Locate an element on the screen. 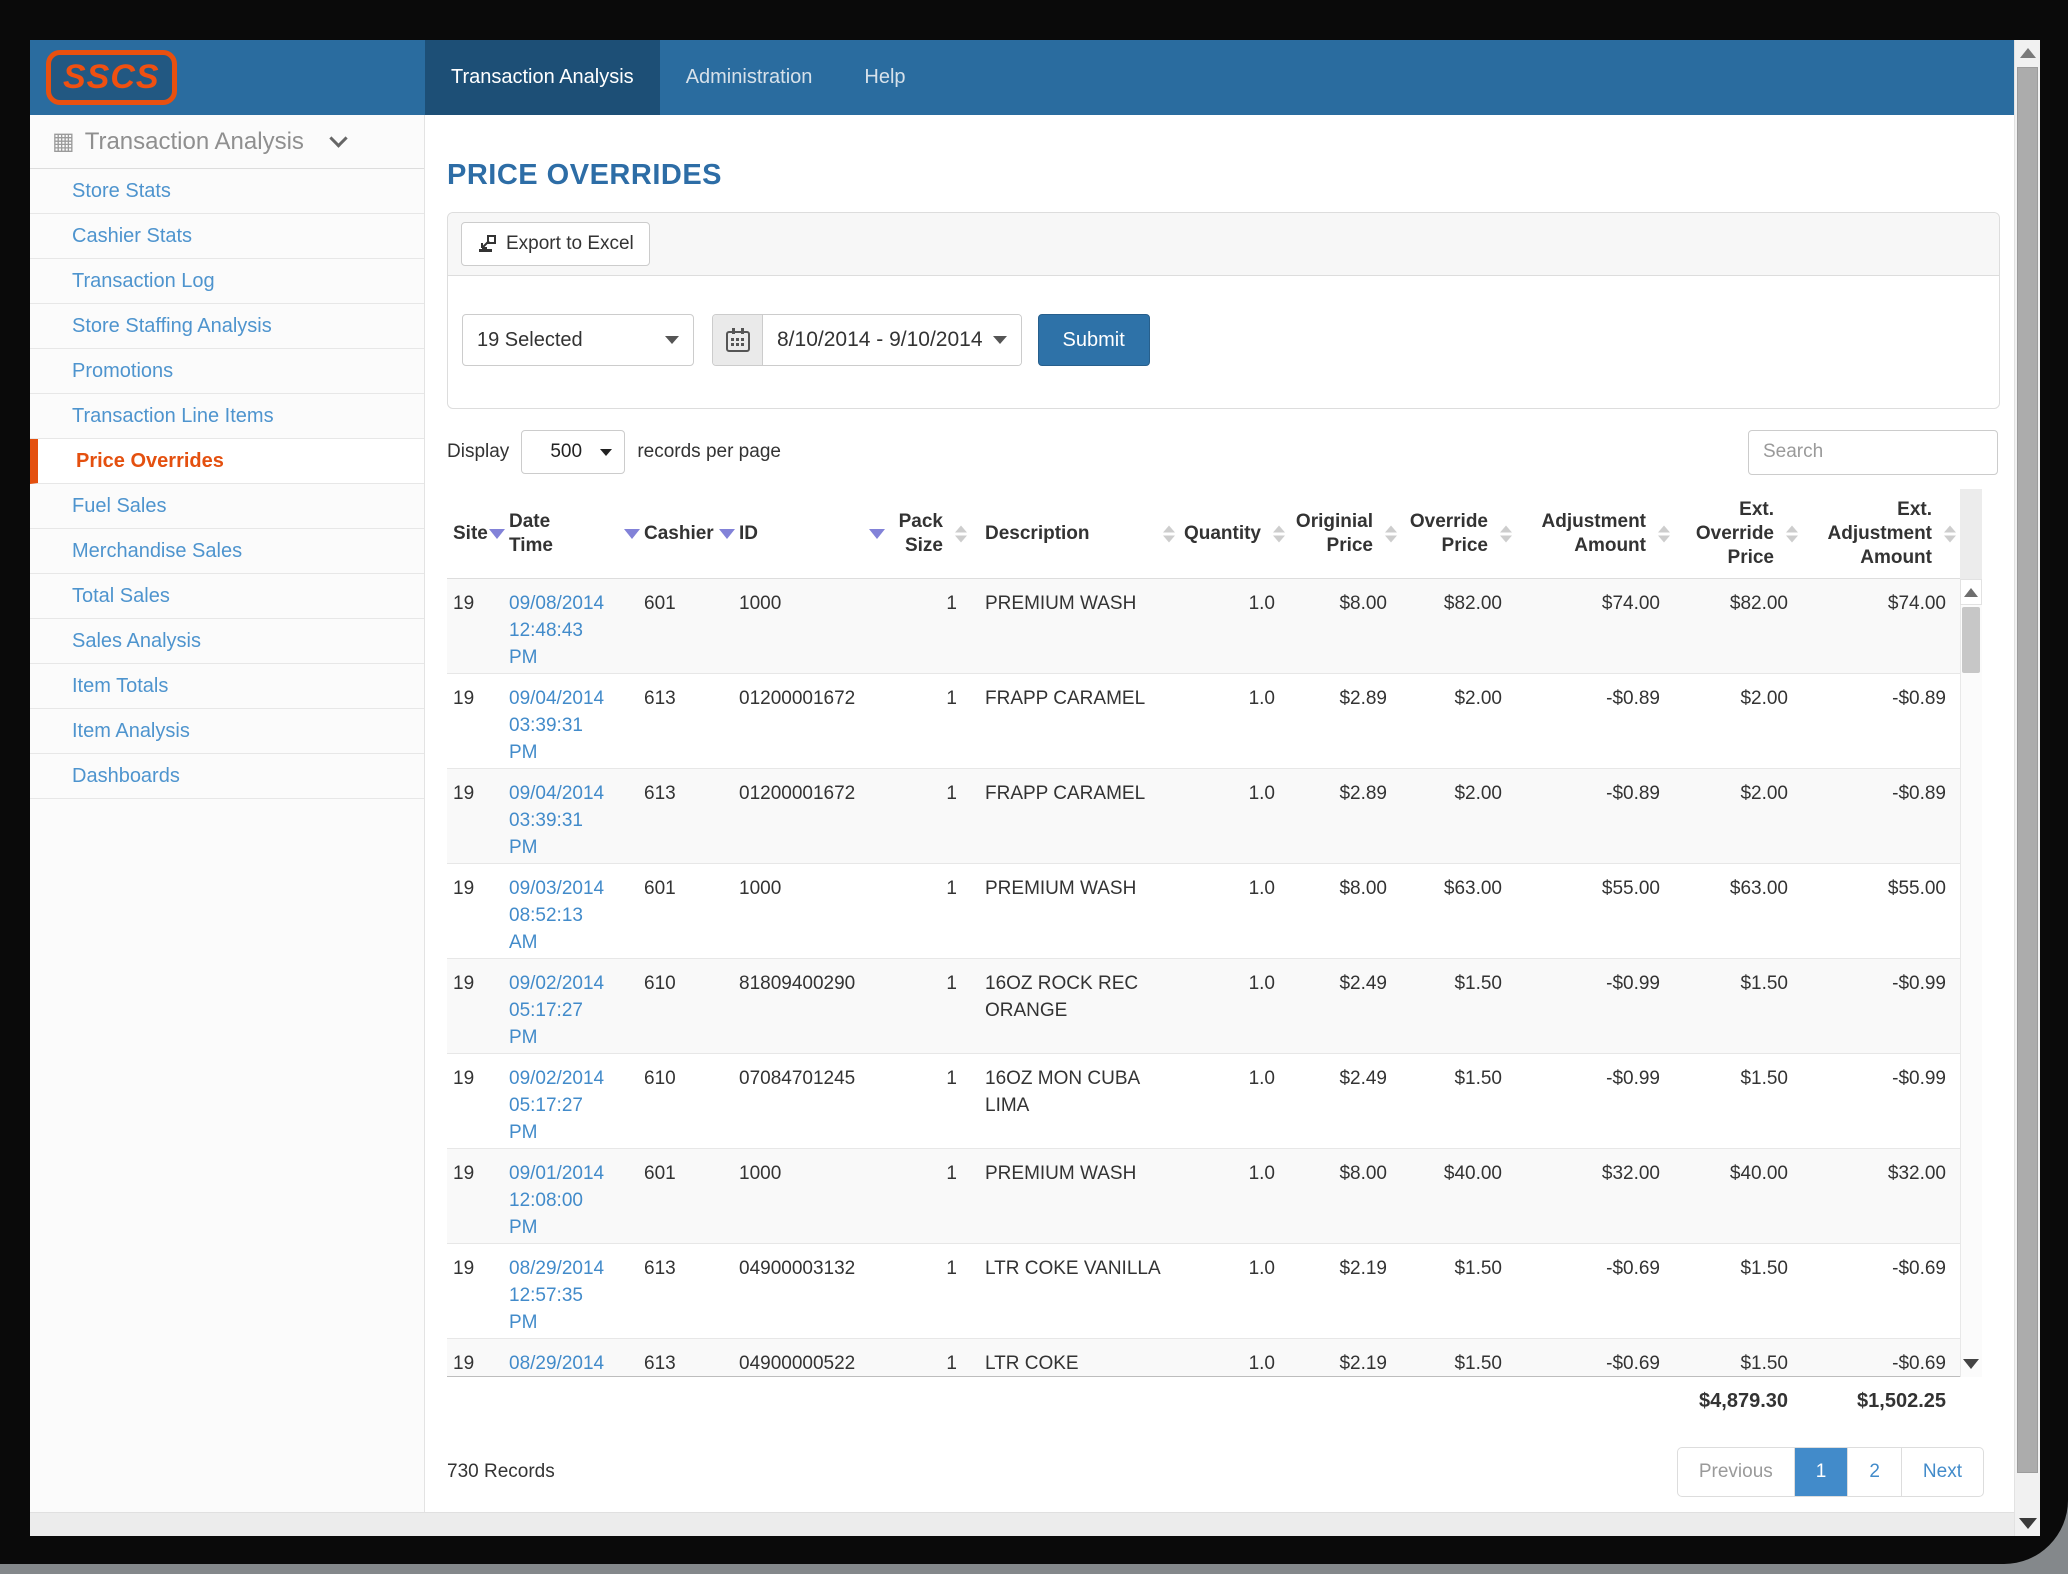 The height and width of the screenshot is (1574, 2068). export-to-excel-button: Export to Excel is located at coordinates (555, 244).